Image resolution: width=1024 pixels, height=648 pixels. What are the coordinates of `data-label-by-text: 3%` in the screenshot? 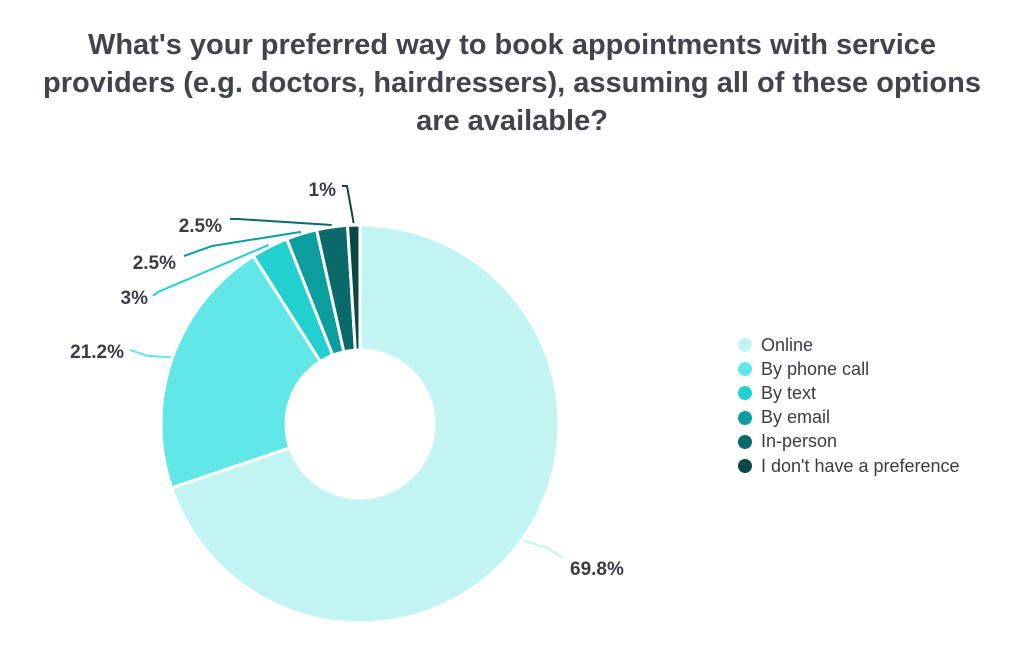 It's located at (135, 298).